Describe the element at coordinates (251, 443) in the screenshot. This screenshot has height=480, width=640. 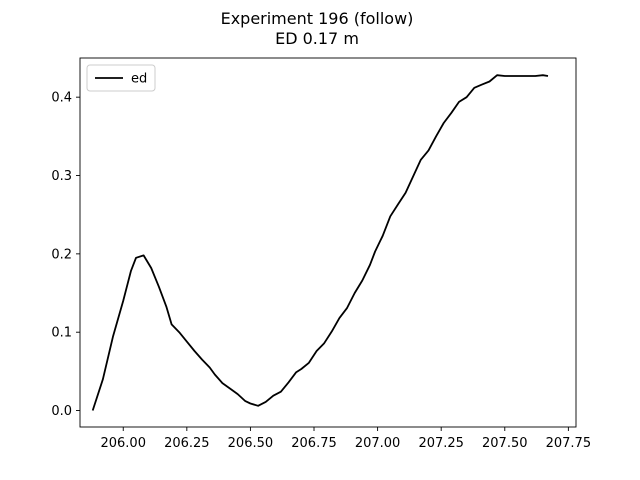
I see `x-tick-label: 206.50` at that location.